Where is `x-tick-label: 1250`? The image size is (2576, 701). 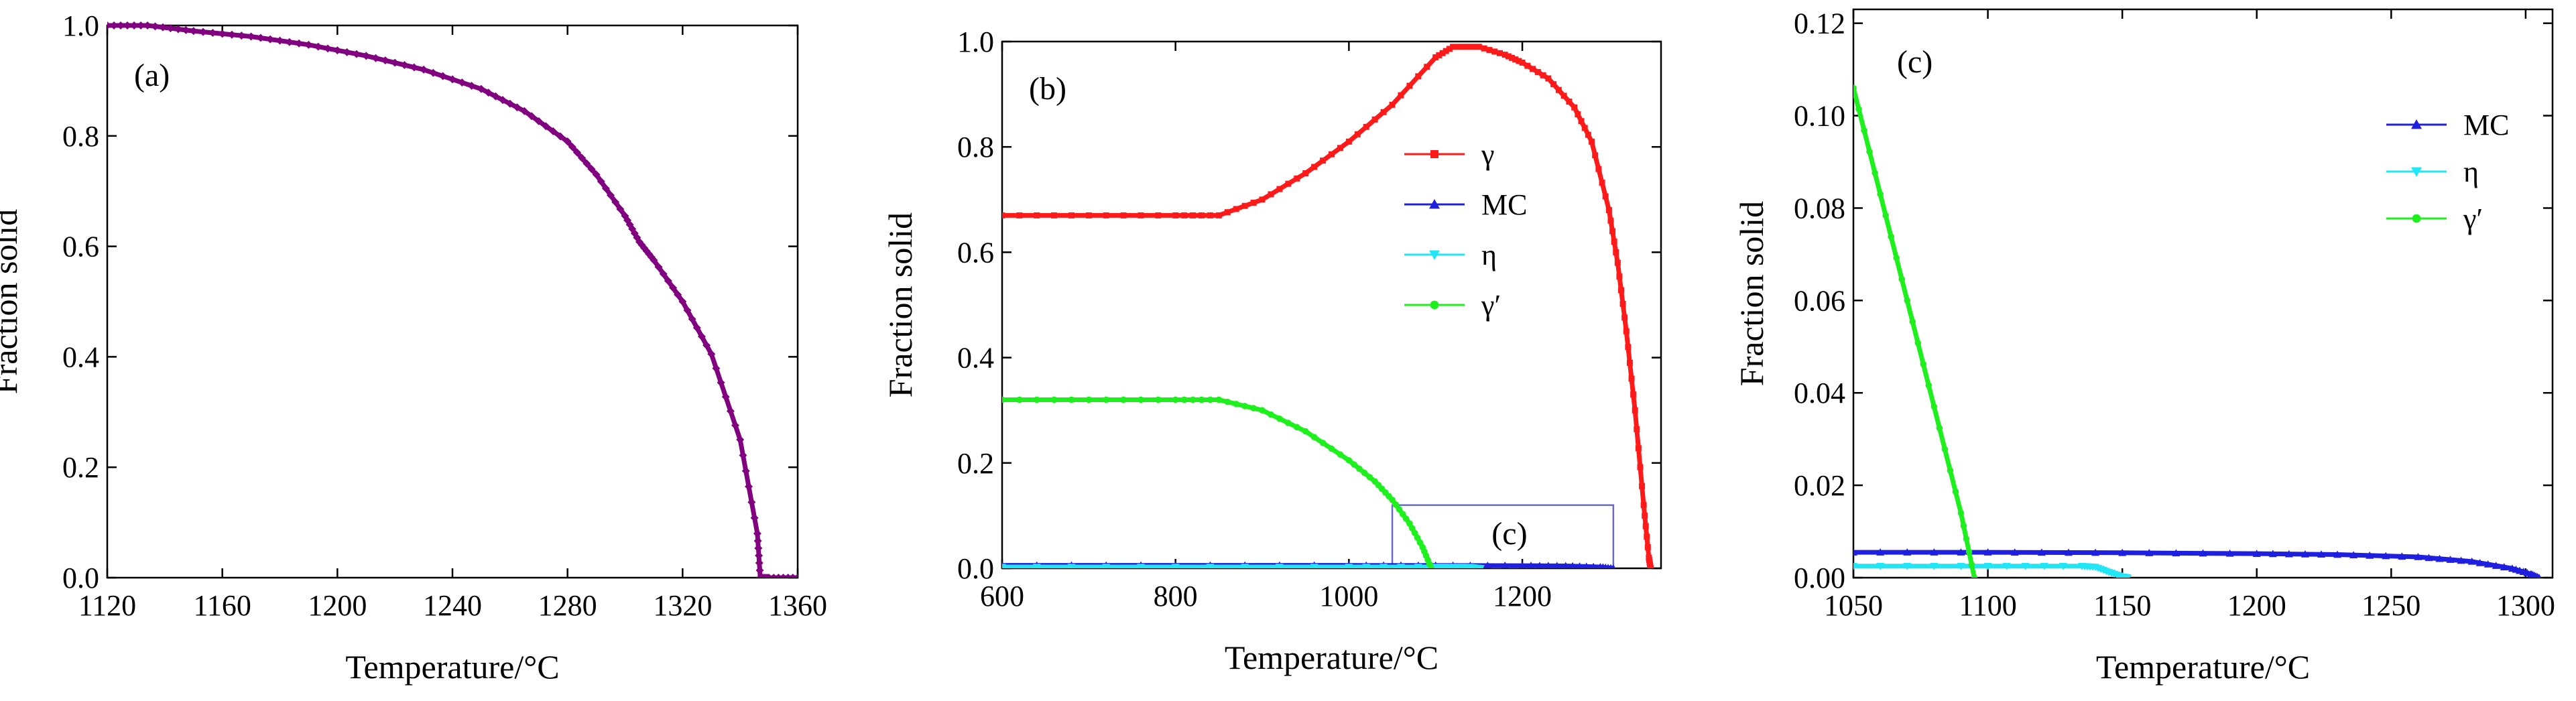
x-tick-label: 1250 is located at coordinates (2391, 605).